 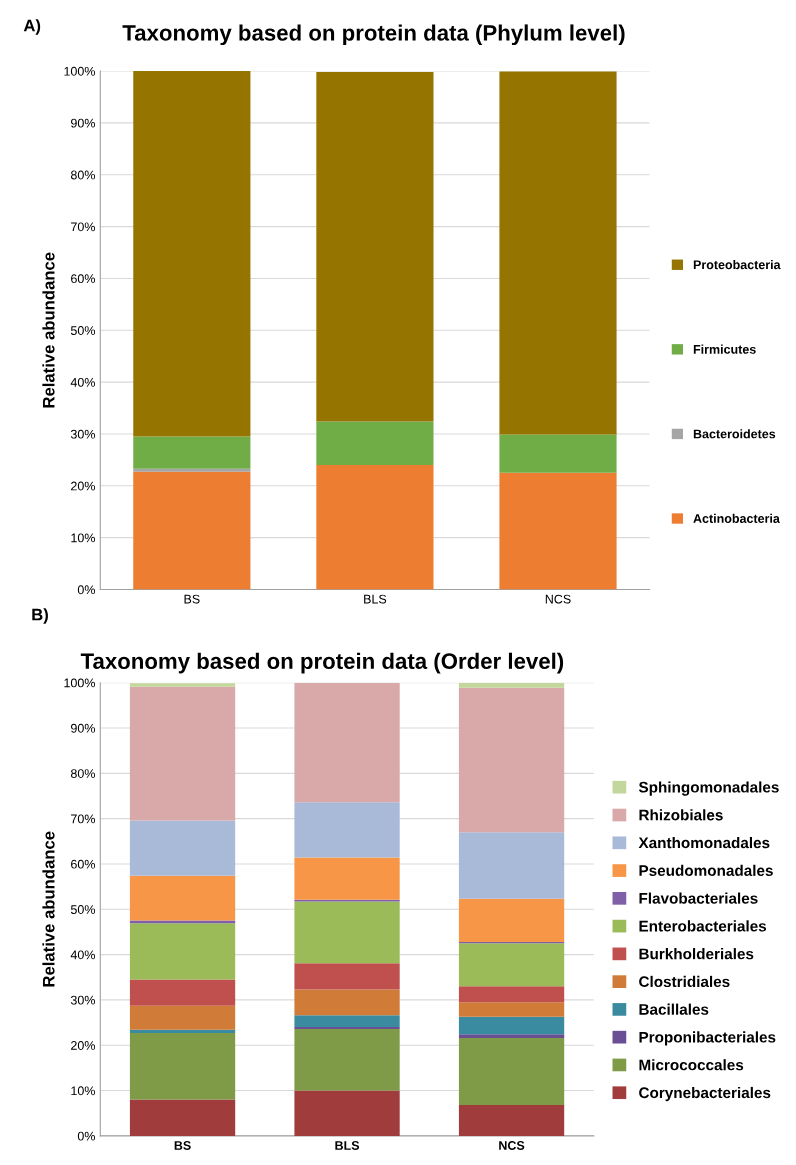 What do you see at coordinates (705, 1094) in the screenshot?
I see `legend-label: Corynebacteriales` at bounding box center [705, 1094].